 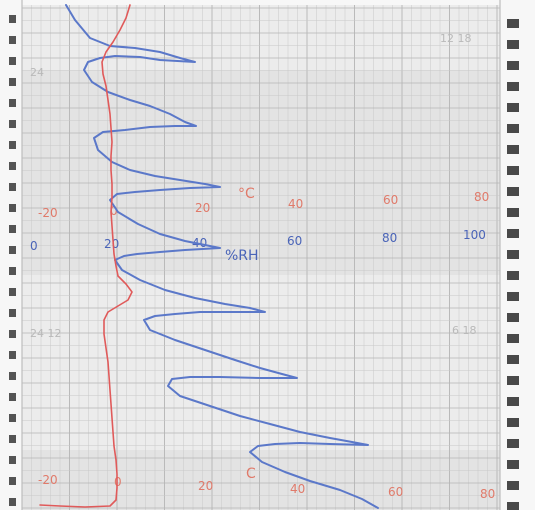 I want to click on temperature-scale-top: -20 0 20 40 60 80 °C, so click(x=263, y=203).